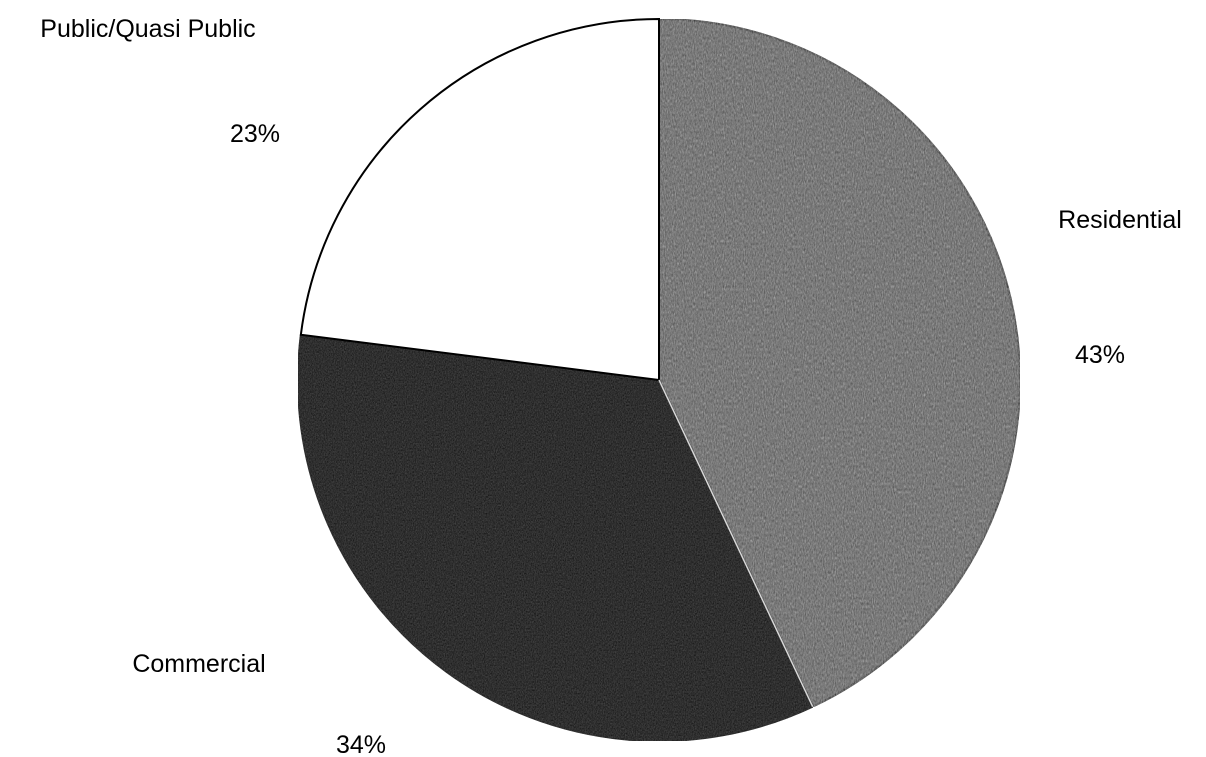 This screenshot has width=1206, height=757. Describe the element at coordinates (147, 29) in the screenshot. I see `slice-label-public-quasi-public: Public/Quasi Public` at that location.